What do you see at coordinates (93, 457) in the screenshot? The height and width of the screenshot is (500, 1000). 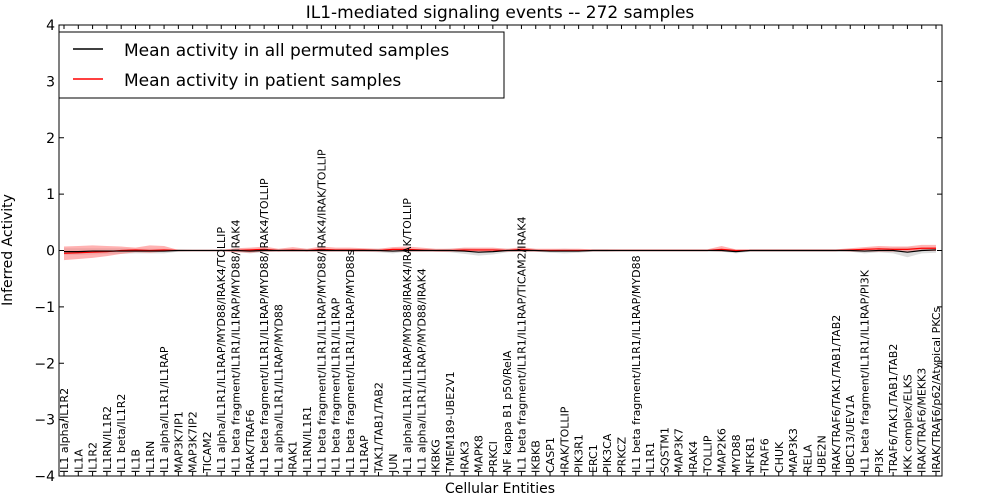 I see `x-tick-label: IL1R2` at bounding box center [93, 457].